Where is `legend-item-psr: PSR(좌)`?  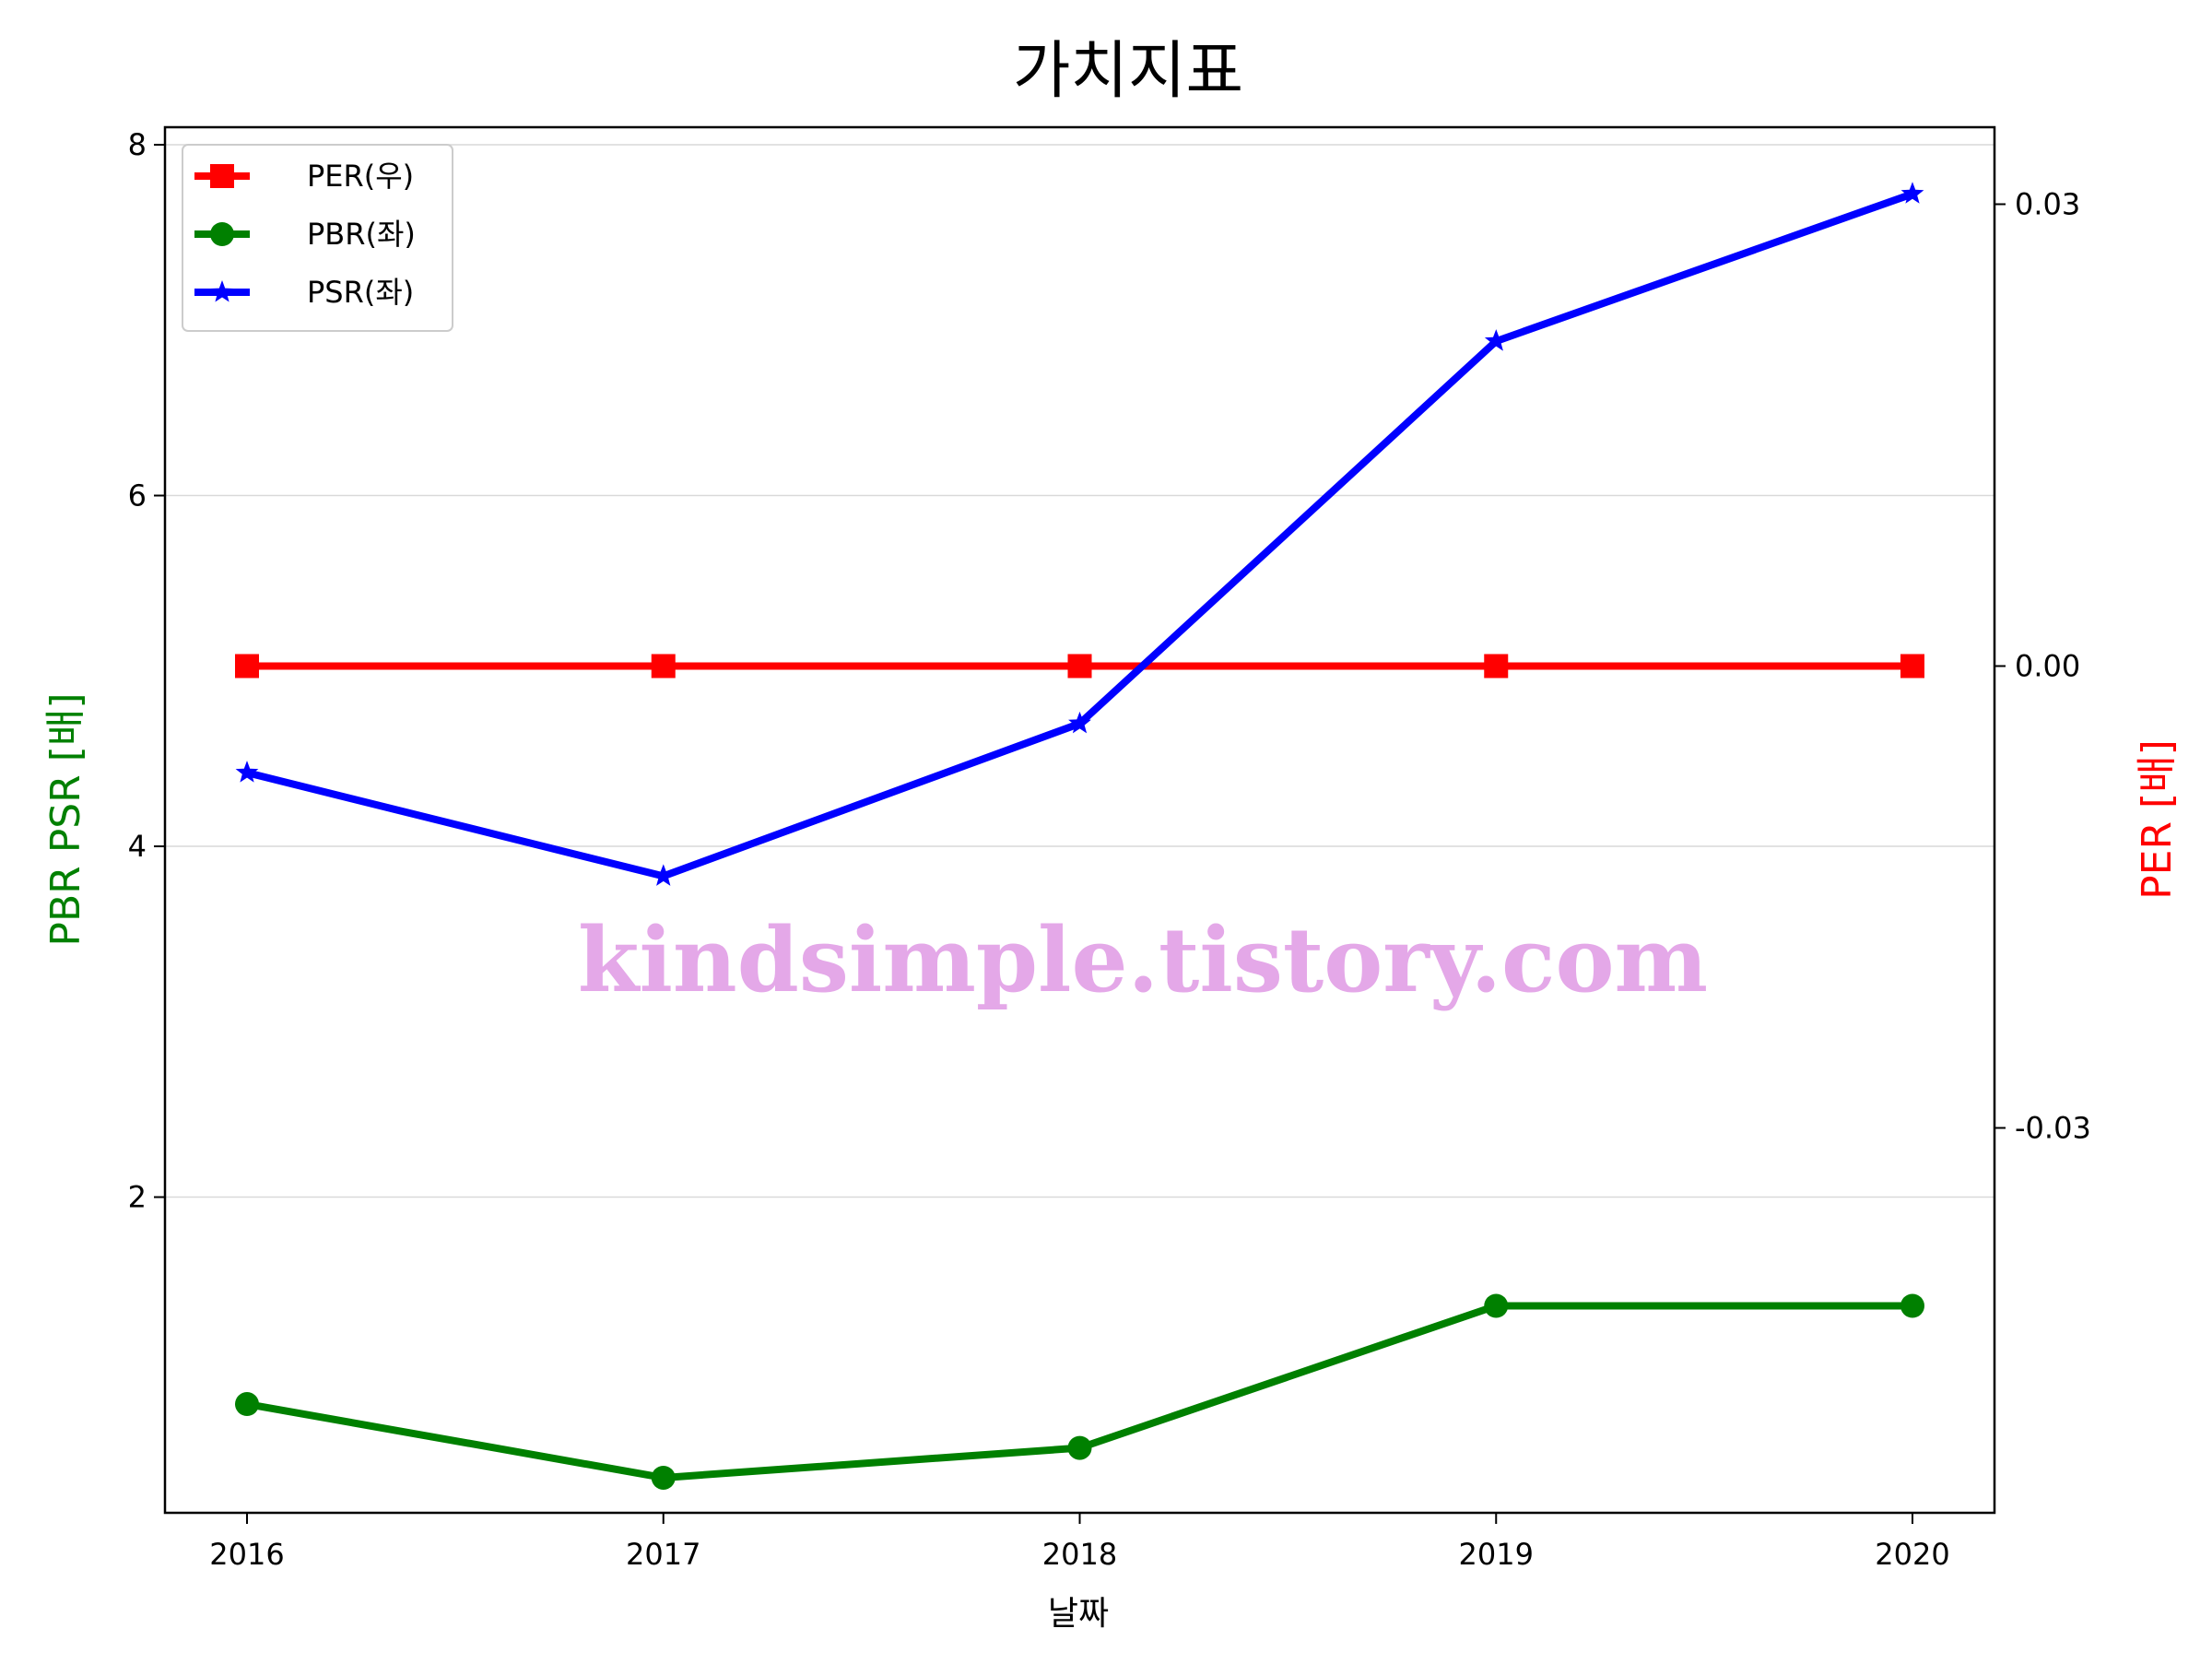 legend-item-psr: PSR(좌) is located at coordinates (304, 292).